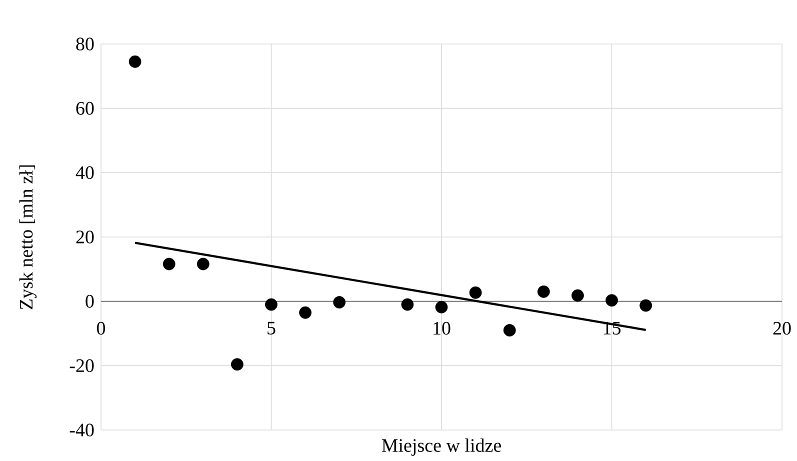 The height and width of the screenshot is (461, 797). What do you see at coordinates (90, 301) in the screenshot?
I see `y-tick-label: 0` at bounding box center [90, 301].